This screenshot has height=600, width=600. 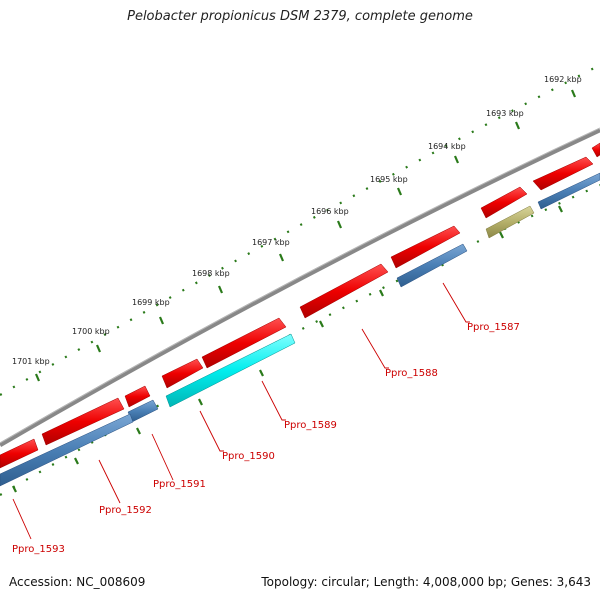 I want to click on ruler-label-1698: 1698 kbp, so click(x=211, y=273).